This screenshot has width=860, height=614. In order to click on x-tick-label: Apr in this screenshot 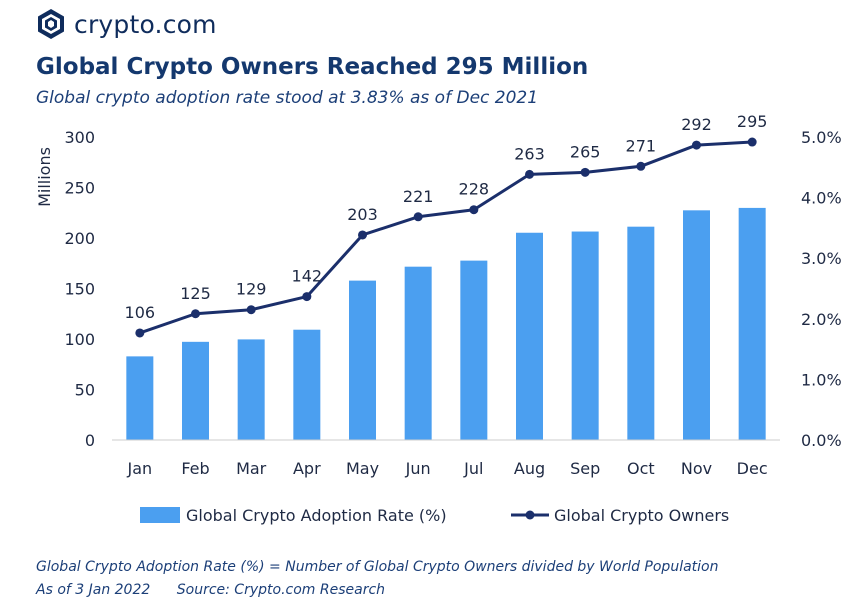, I will do `click(307, 468)`.